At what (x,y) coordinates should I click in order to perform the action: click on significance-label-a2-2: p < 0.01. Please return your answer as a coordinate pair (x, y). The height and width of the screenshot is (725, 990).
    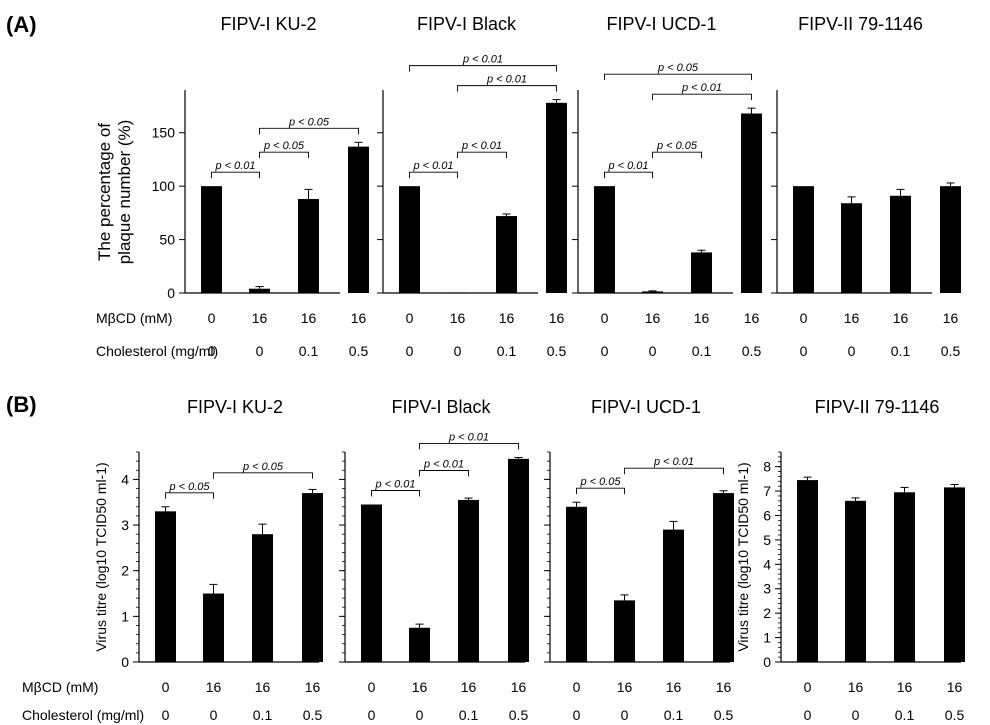
    Looking at the image, I should click on (481, 146).